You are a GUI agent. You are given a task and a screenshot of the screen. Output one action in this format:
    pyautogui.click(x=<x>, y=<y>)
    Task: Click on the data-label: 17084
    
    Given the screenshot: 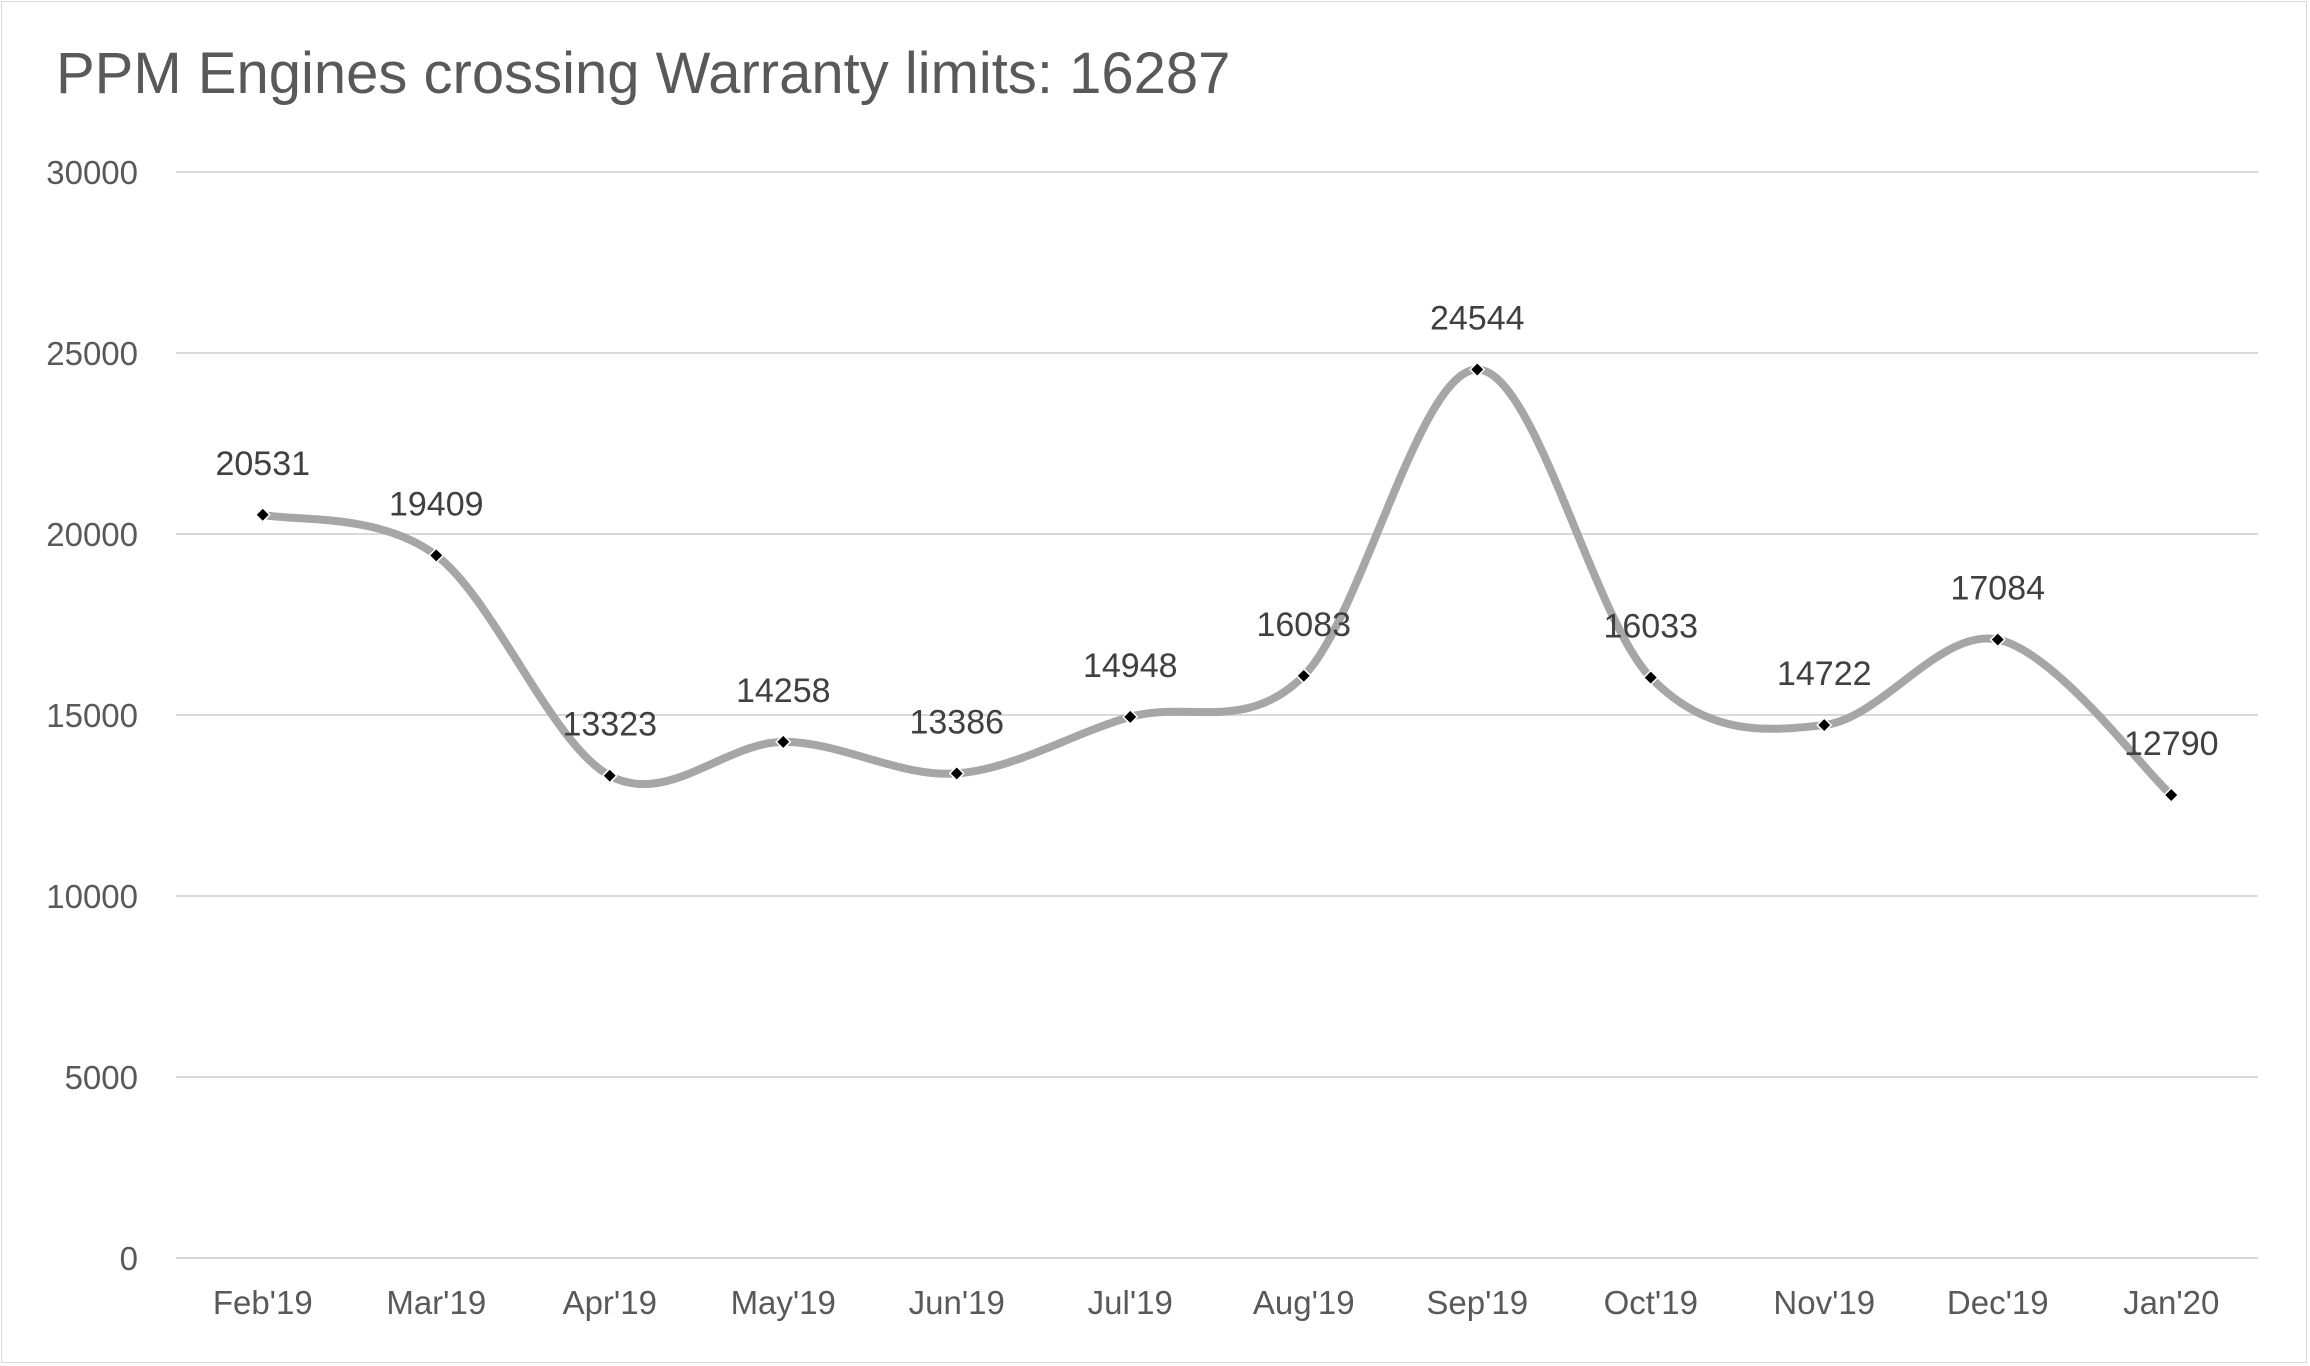 What is the action you would take?
    pyautogui.click(x=1997, y=589)
    